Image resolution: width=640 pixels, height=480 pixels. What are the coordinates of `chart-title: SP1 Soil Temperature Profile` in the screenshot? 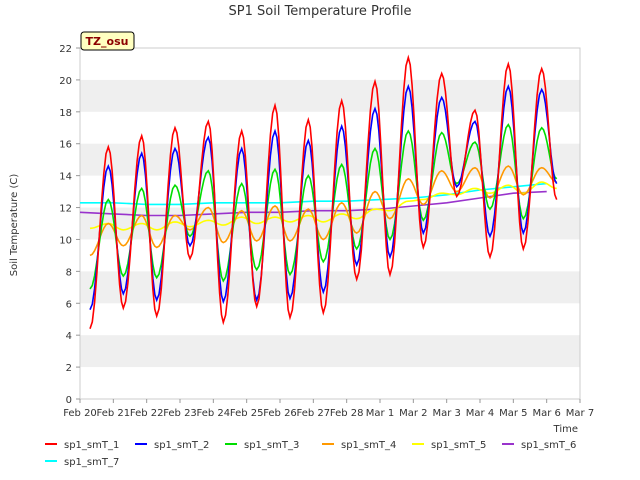 It's located at (320, 11).